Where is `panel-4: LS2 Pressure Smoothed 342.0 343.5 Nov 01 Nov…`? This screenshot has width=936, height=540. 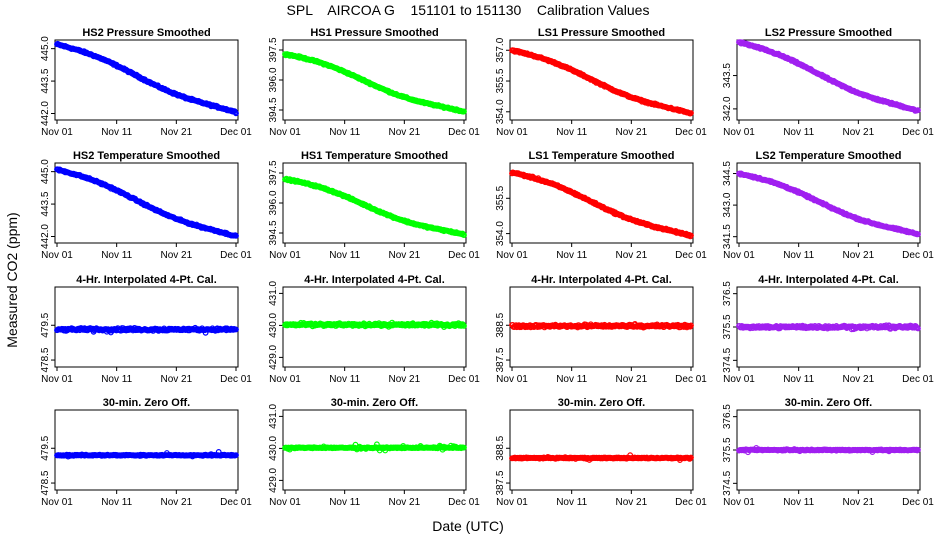 panel-4: LS2 Pressure Smoothed 342.0 343.5 Nov 01 Nov… is located at coordinates (828, 82).